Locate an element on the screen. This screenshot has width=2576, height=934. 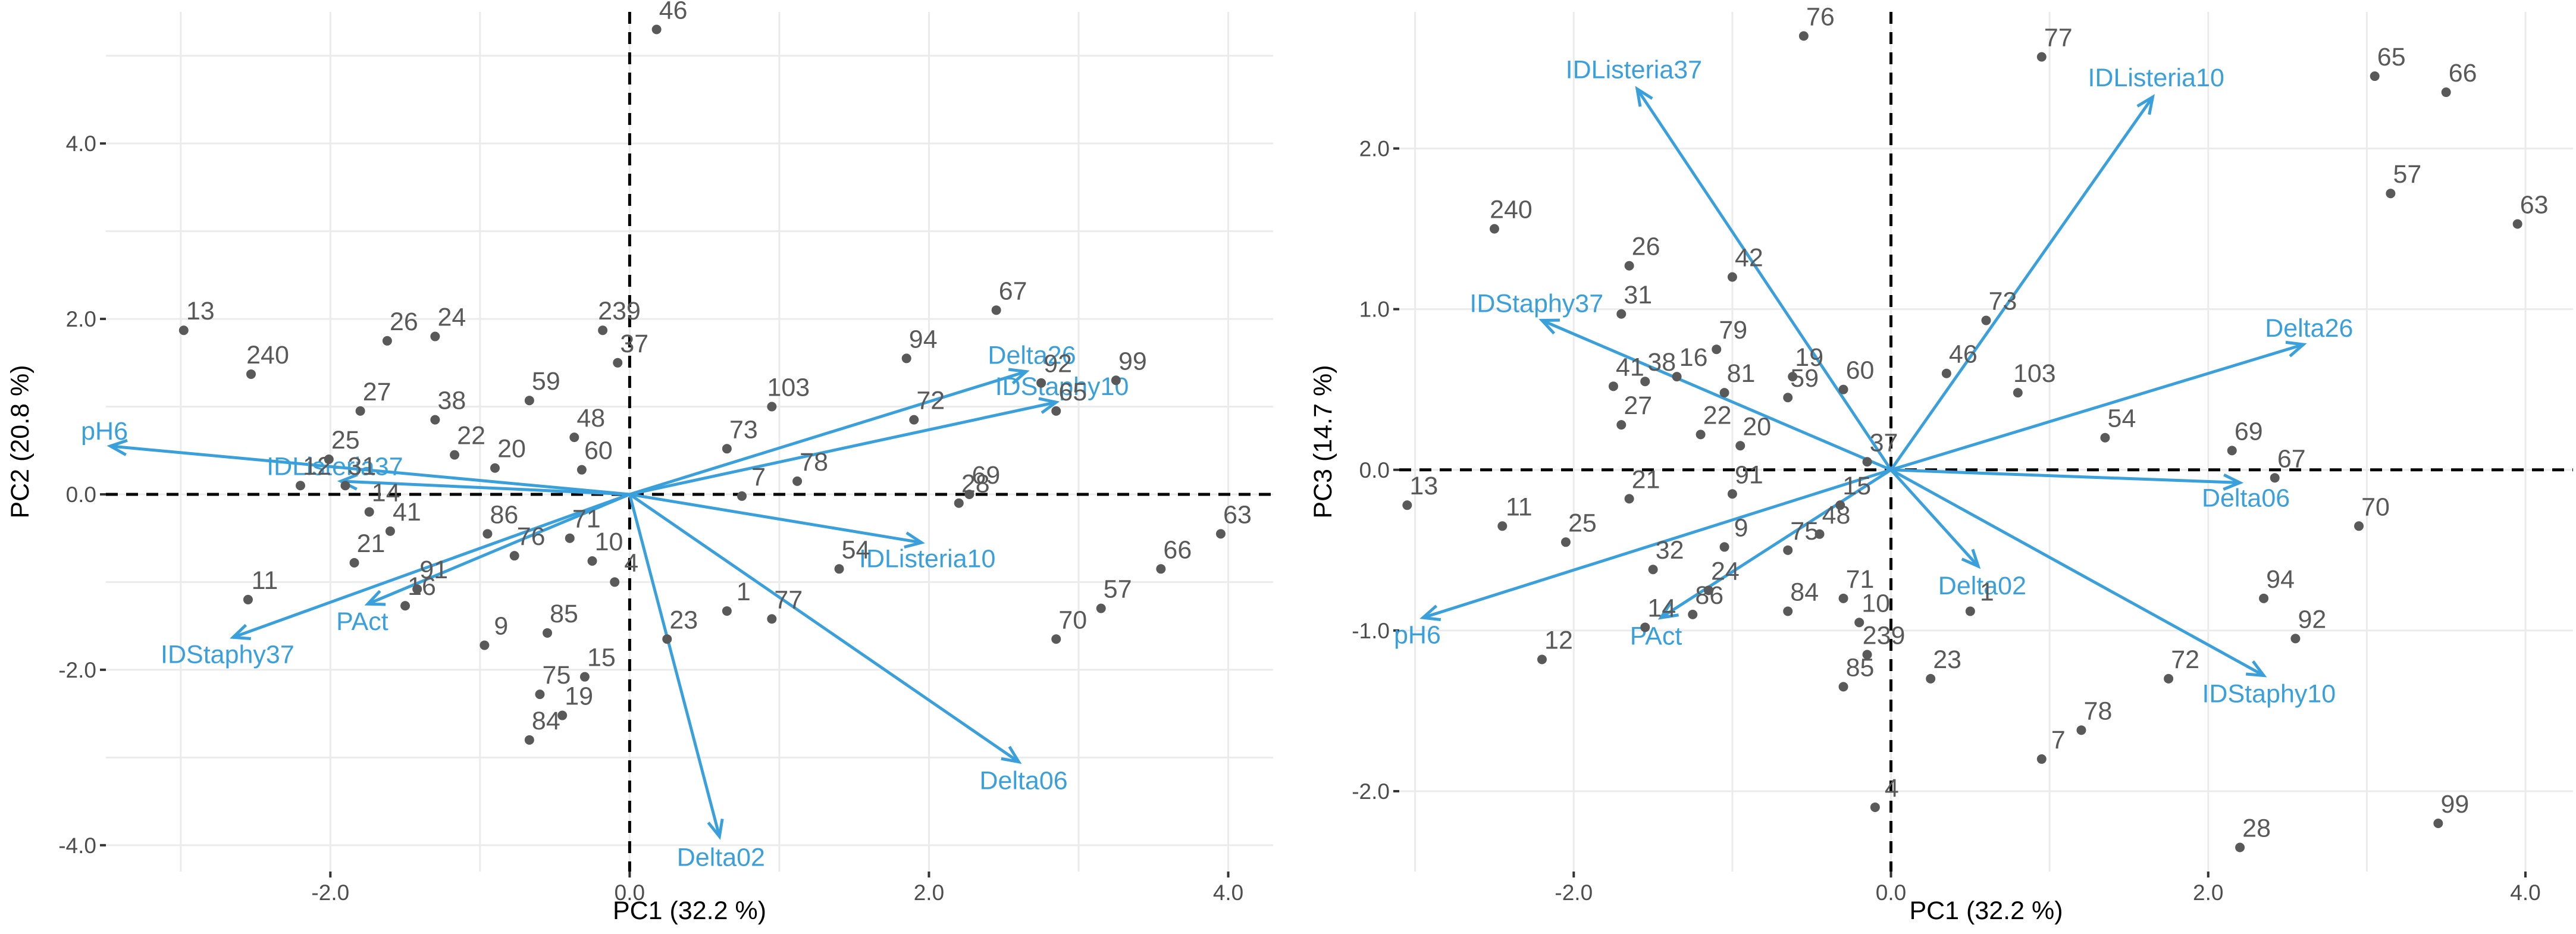
observation-label: 38 is located at coordinates (1662, 362).